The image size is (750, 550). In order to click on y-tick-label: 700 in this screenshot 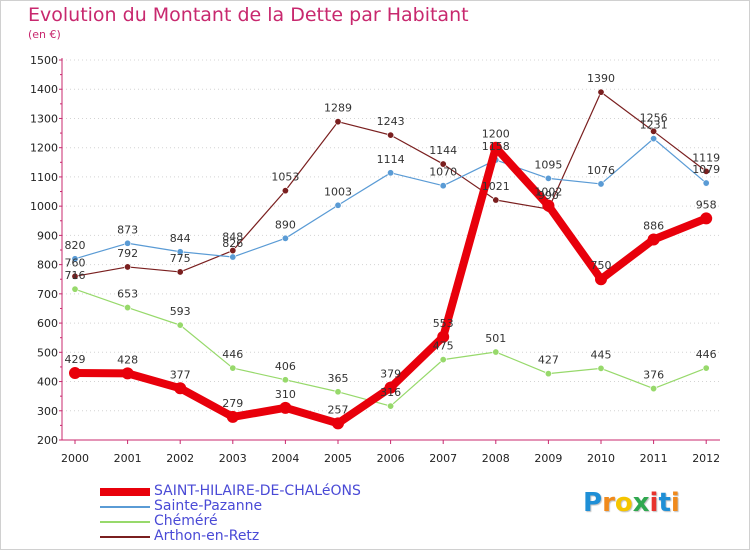, I will do `click(47, 294)`.